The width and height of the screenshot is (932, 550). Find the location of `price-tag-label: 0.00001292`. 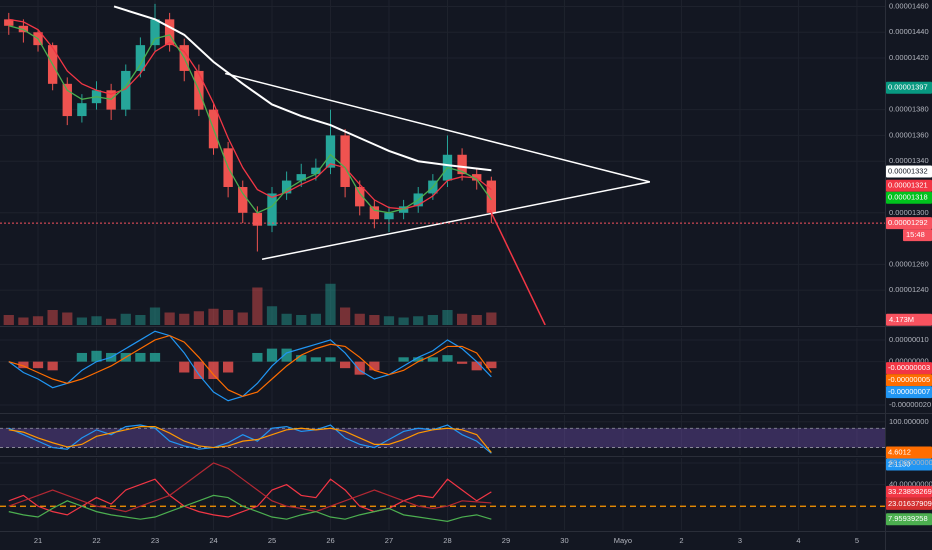

price-tag-label: 0.00001292 is located at coordinates (908, 222).